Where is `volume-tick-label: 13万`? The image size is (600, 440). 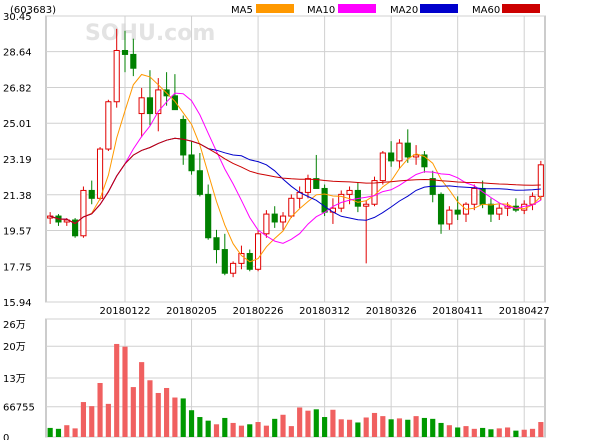 volume-tick-label: 13万 is located at coordinates (14, 379).